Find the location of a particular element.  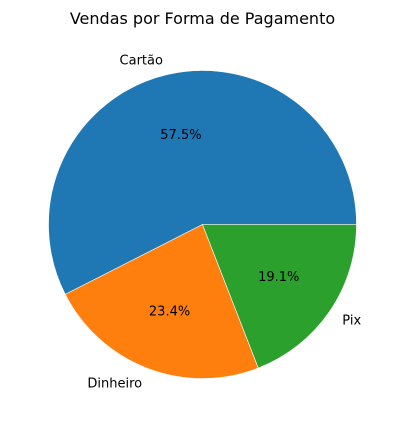

pie-category-label: Dinheiro is located at coordinates (114, 383).